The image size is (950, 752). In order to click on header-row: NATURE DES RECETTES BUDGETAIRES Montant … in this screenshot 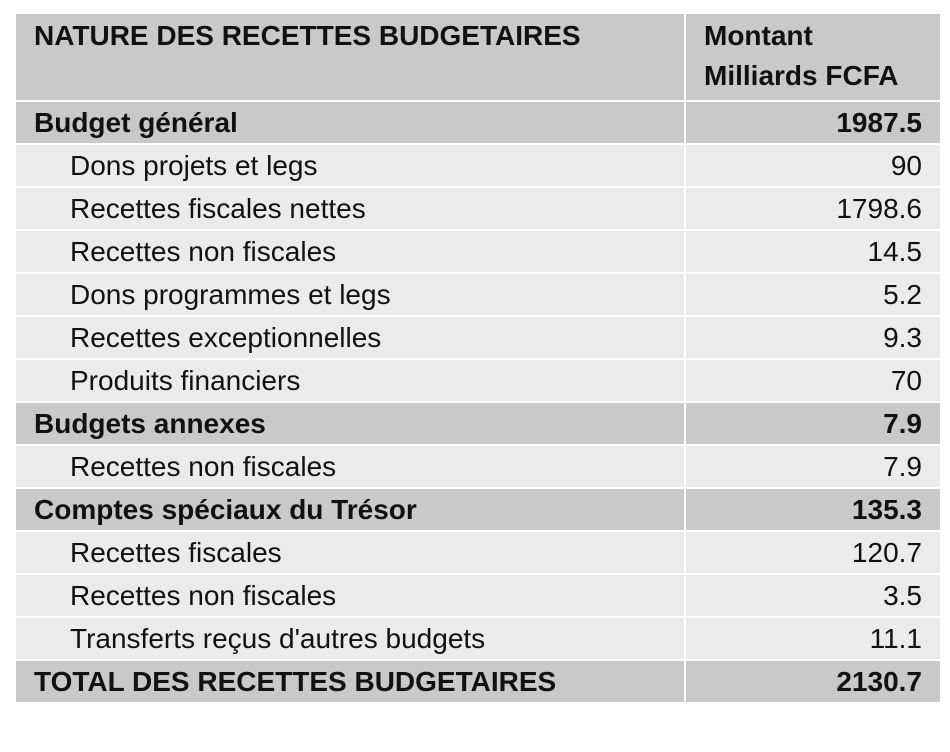, I will do `click(478, 57)`.